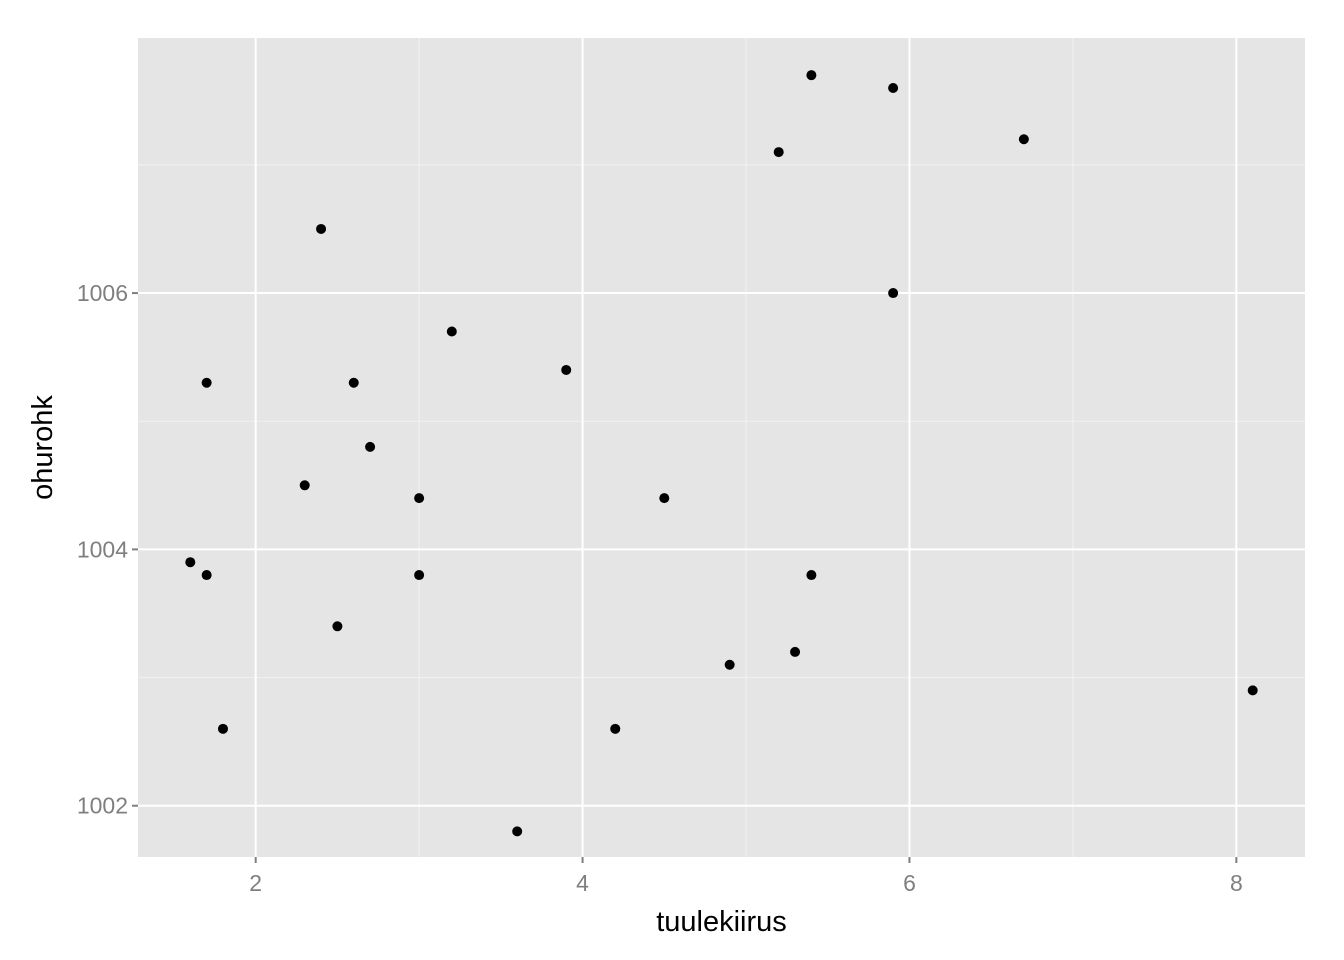  Describe the element at coordinates (909, 883) in the screenshot. I see `x-tick-label: 6` at that location.